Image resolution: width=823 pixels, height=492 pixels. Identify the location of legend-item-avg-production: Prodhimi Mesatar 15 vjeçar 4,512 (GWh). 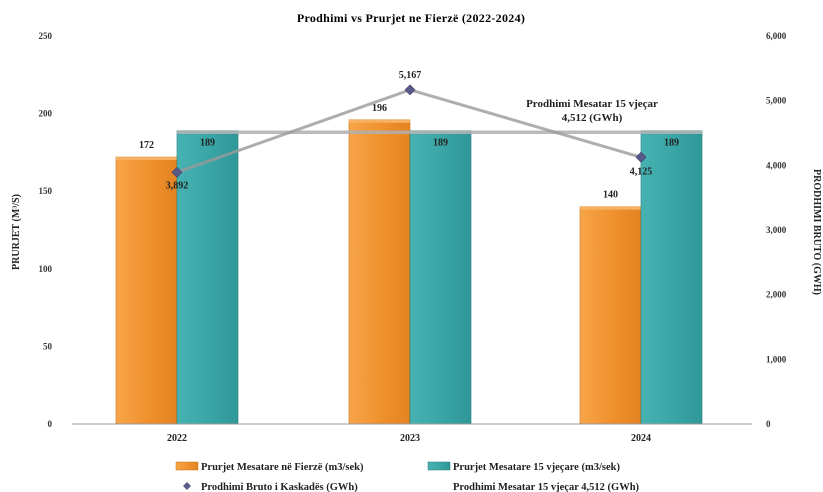
(546, 487).